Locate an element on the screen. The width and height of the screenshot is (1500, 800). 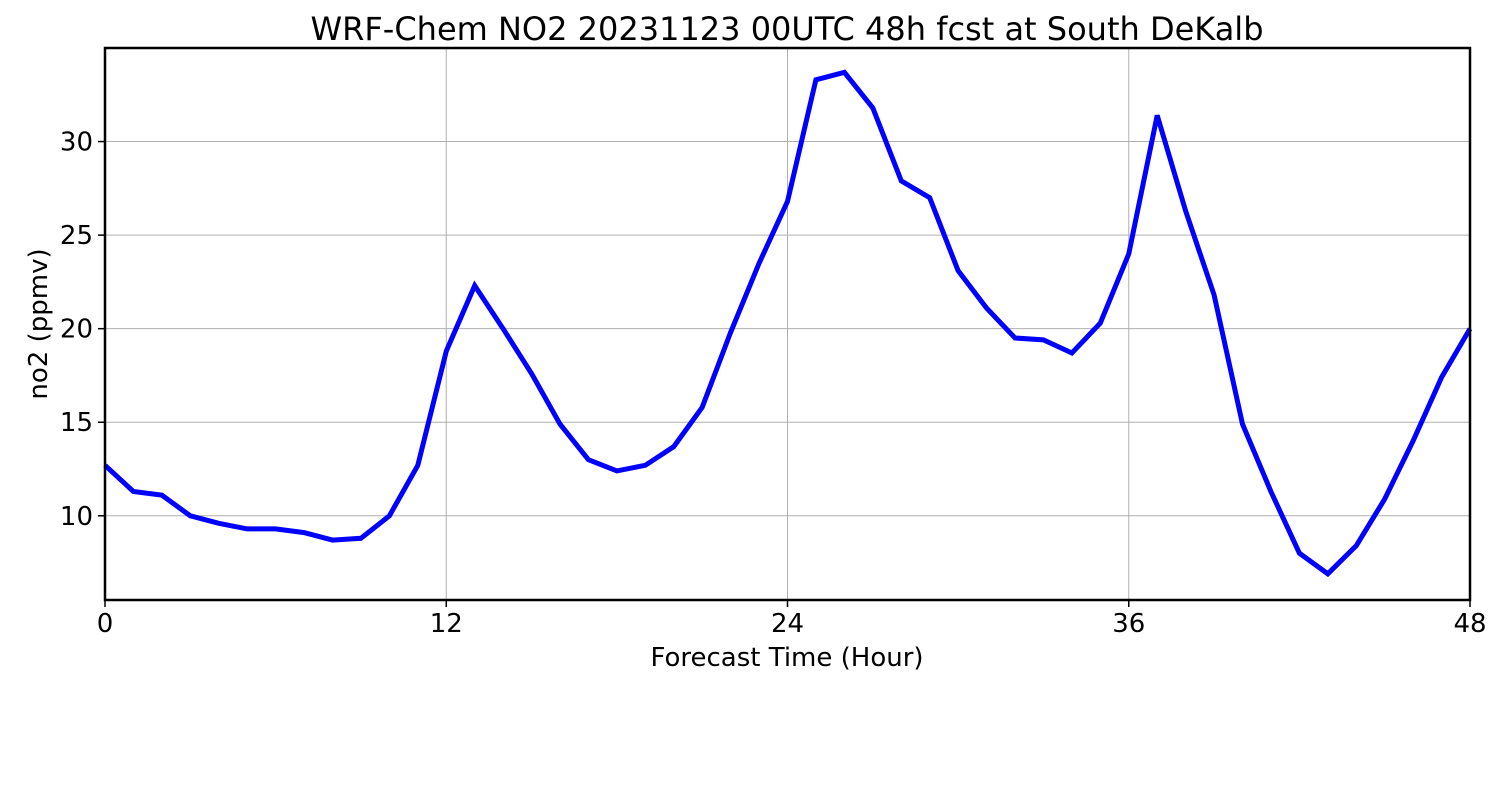
x-tick-label: 0 is located at coordinates (105, 624).